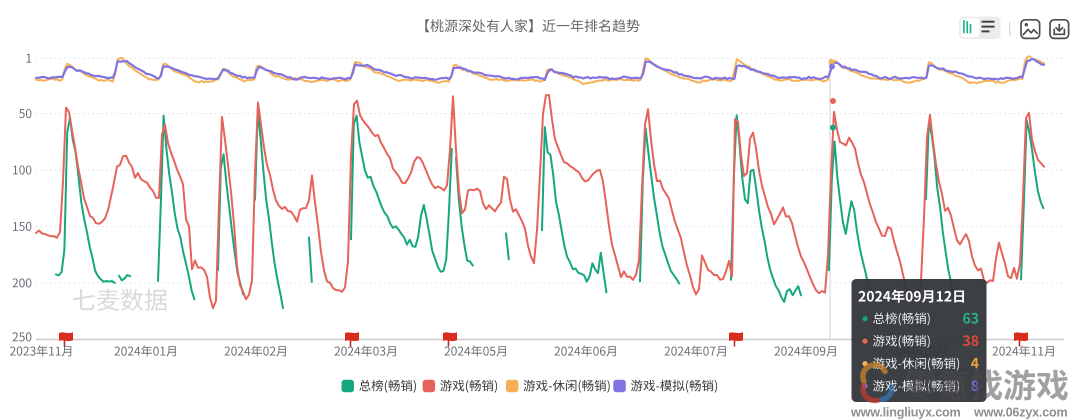  I want to click on svg-text: www.06zyx.com, so click(1020, 412).